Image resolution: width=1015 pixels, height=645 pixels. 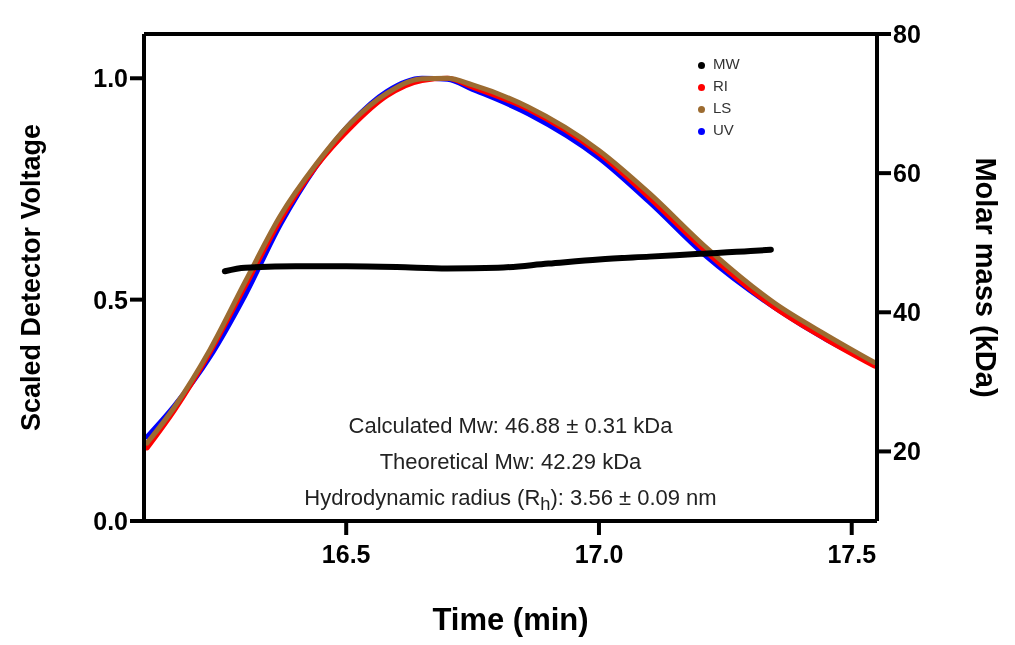 I want to click on y-tick-label: 1.0, so click(x=110, y=78).